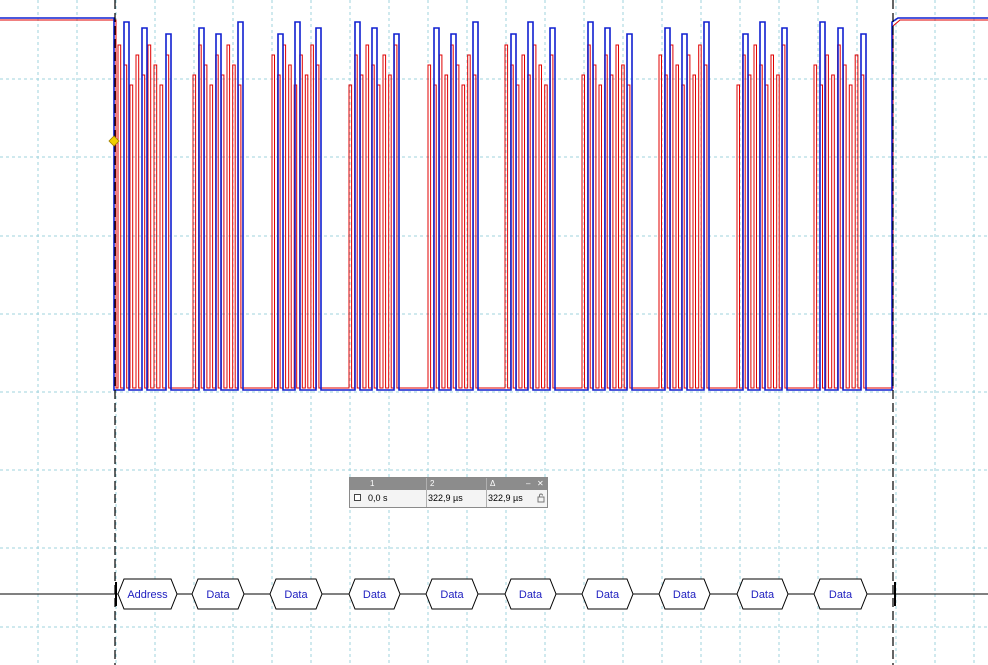 This screenshot has height=665, width=988. I want to click on cursor-values-row: 0,0 s 322,9 µs 322,9 µs, so click(448, 498).